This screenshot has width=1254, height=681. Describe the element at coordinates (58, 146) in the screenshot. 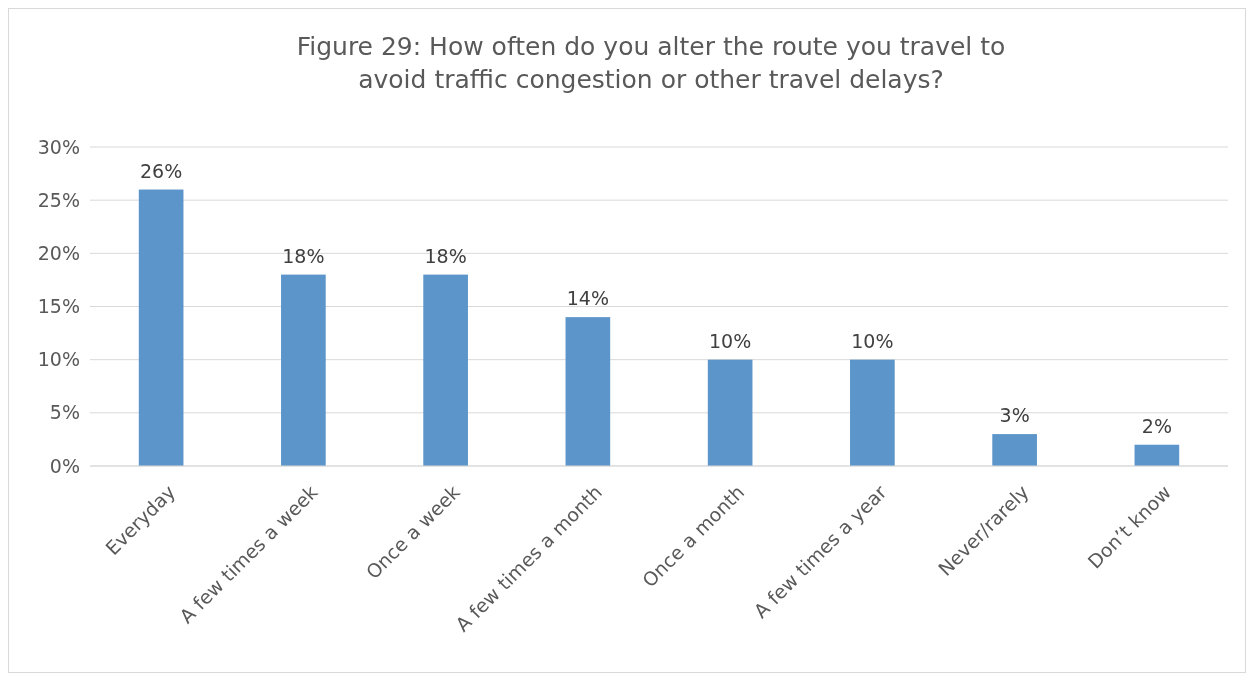

I see `y-tick-label: 30%` at that location.